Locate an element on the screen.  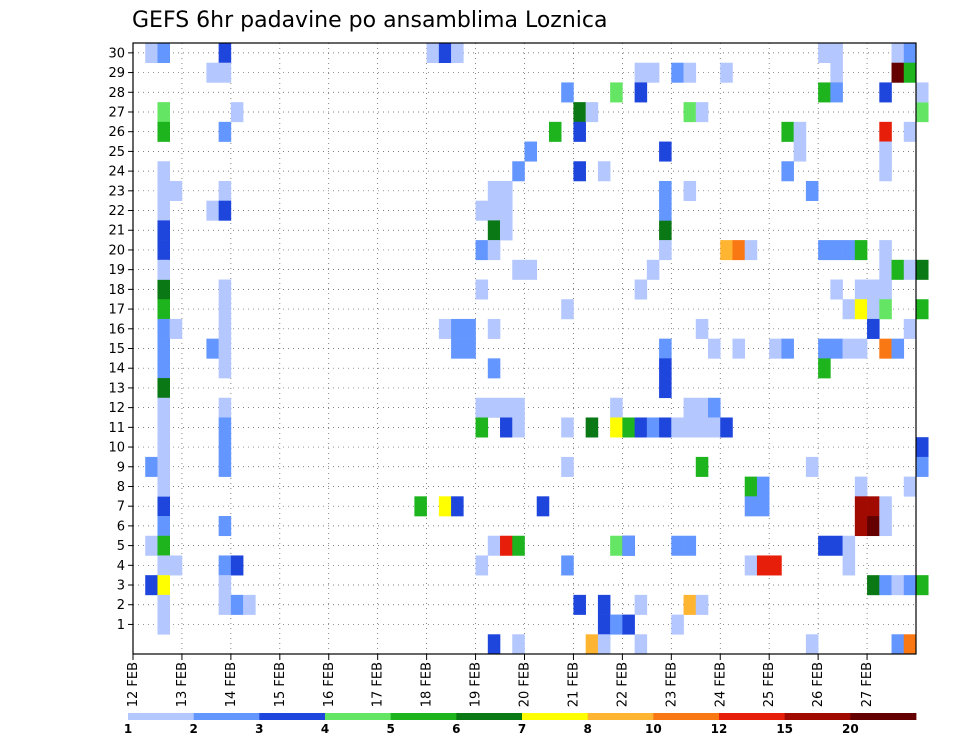
y-tick-label: 24 is located at coordinates (116, 172).